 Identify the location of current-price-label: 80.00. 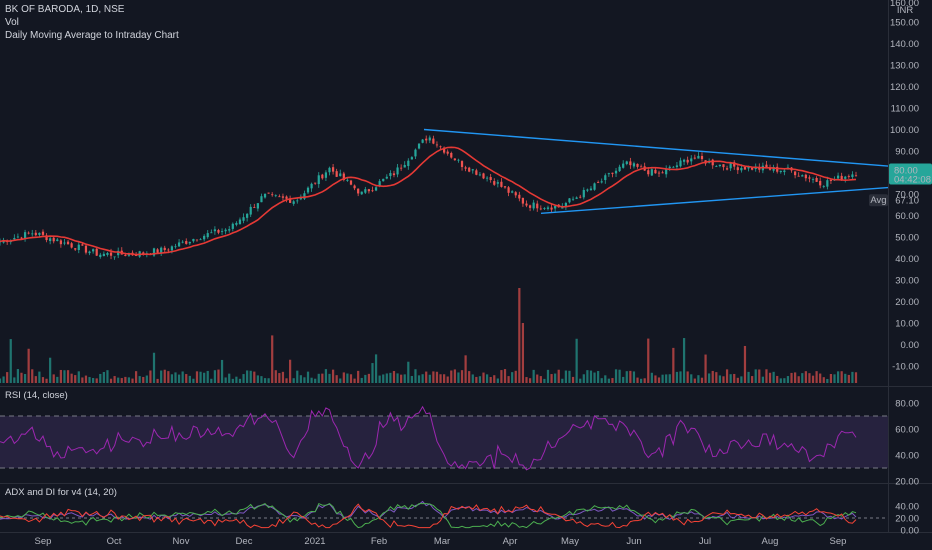
(906, 171).